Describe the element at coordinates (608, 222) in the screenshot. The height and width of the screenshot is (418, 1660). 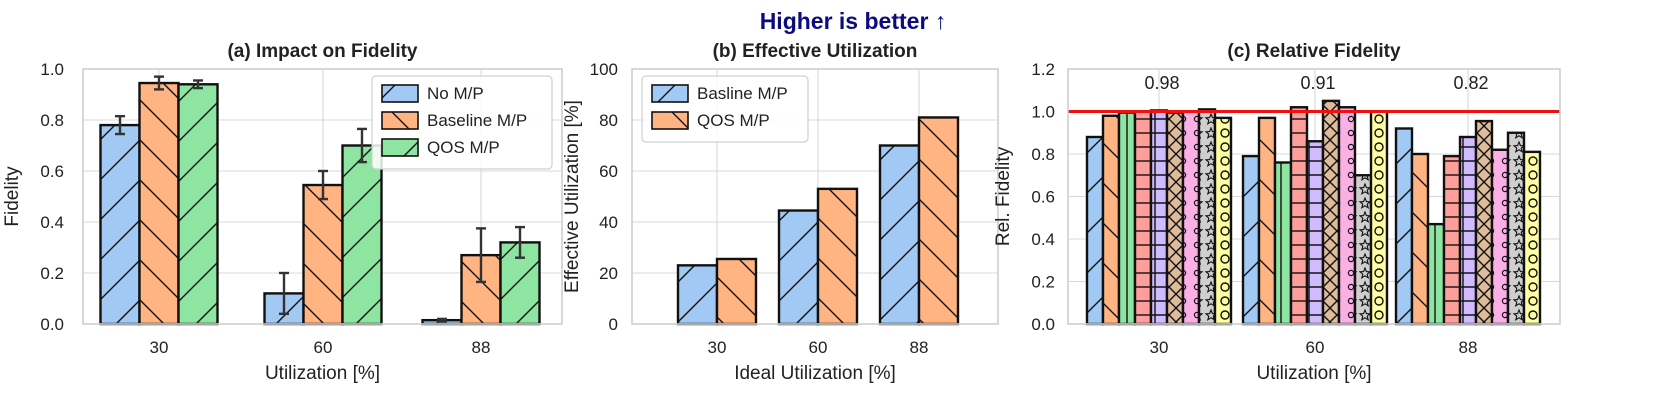
I see `y-tick-label: 40` at that location.